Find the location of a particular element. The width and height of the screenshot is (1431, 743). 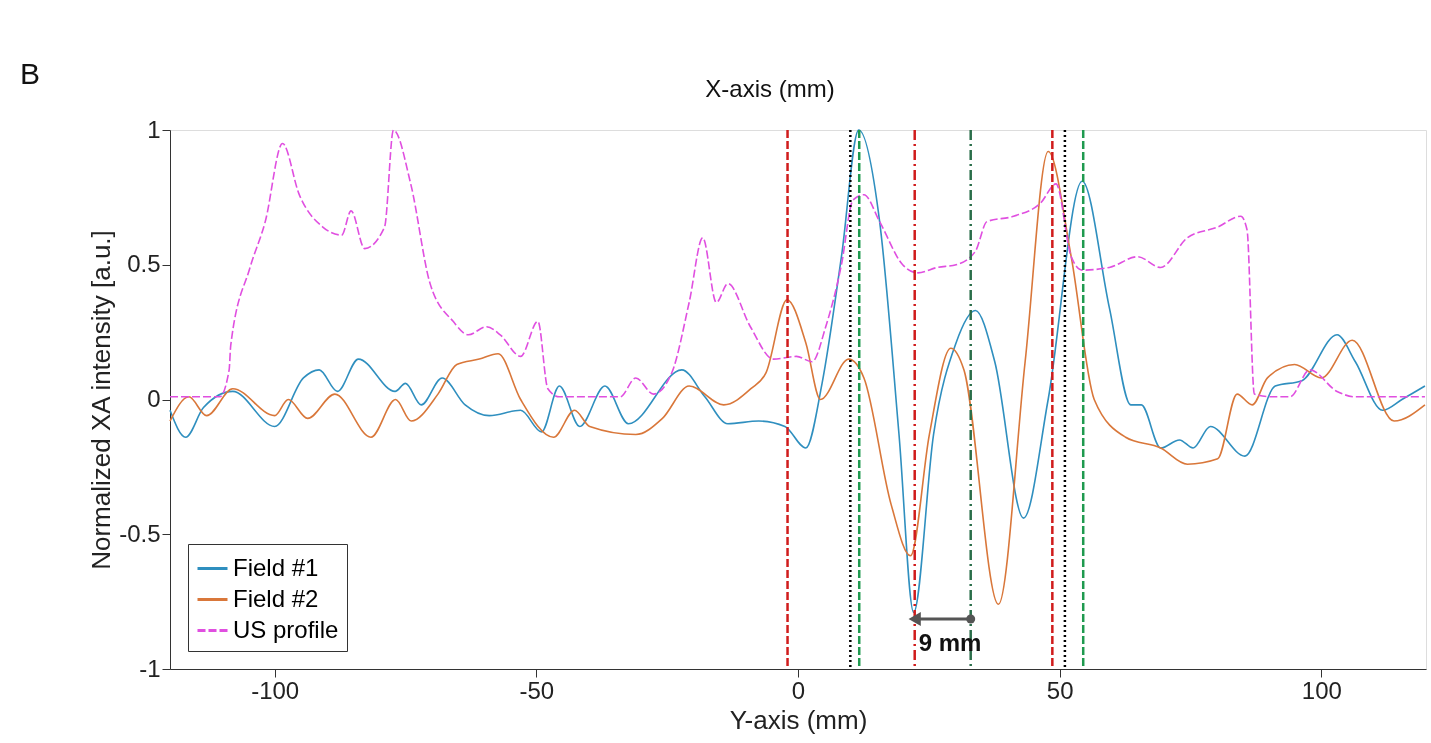

text: B is located at coordinates (30, 73).